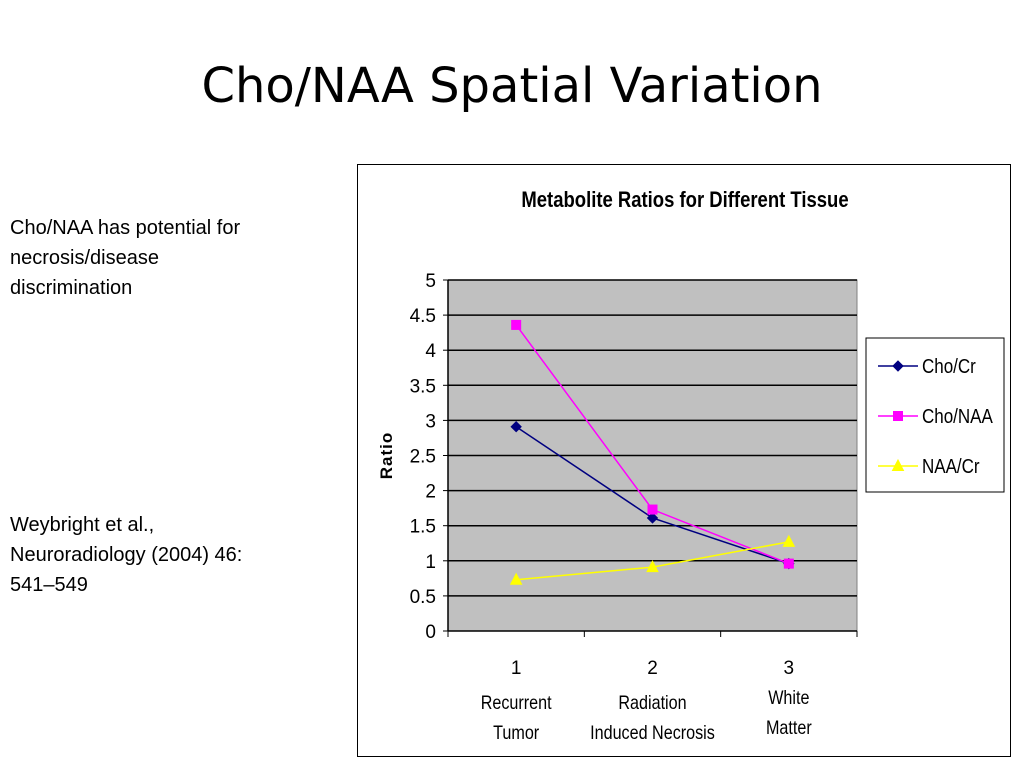 The image size is (1024, 768). I want to click on x-category-name: White, so click(788, 698).